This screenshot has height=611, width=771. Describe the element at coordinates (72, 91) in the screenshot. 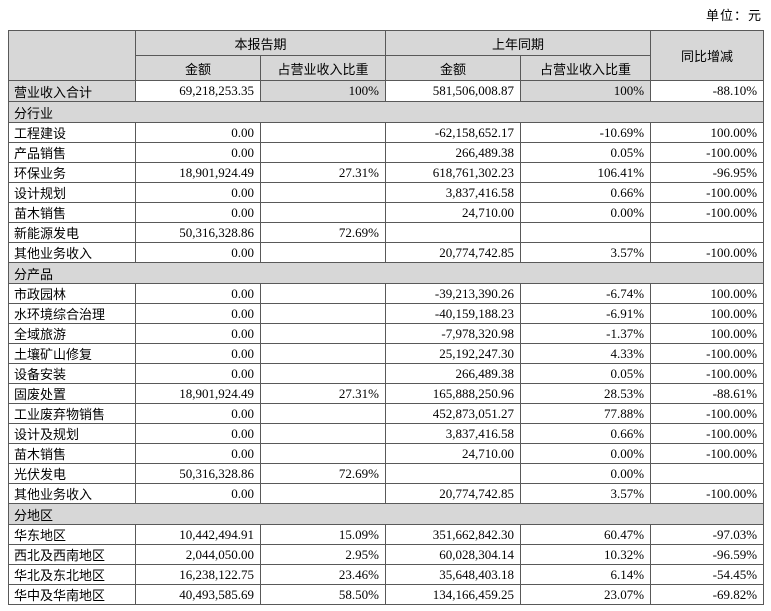

I see `cell-row-label: 营业收入合计` at that location.